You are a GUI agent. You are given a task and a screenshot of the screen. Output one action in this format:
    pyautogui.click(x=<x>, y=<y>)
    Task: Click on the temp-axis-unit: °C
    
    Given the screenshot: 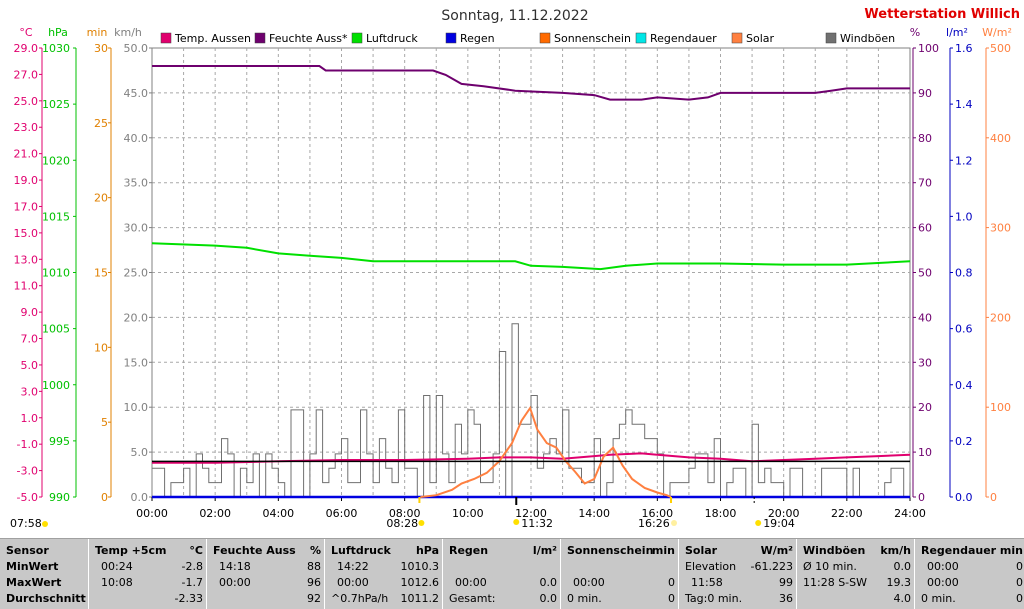 What is the action you would take?
    pyautogui.click(x=26, y=32)
    